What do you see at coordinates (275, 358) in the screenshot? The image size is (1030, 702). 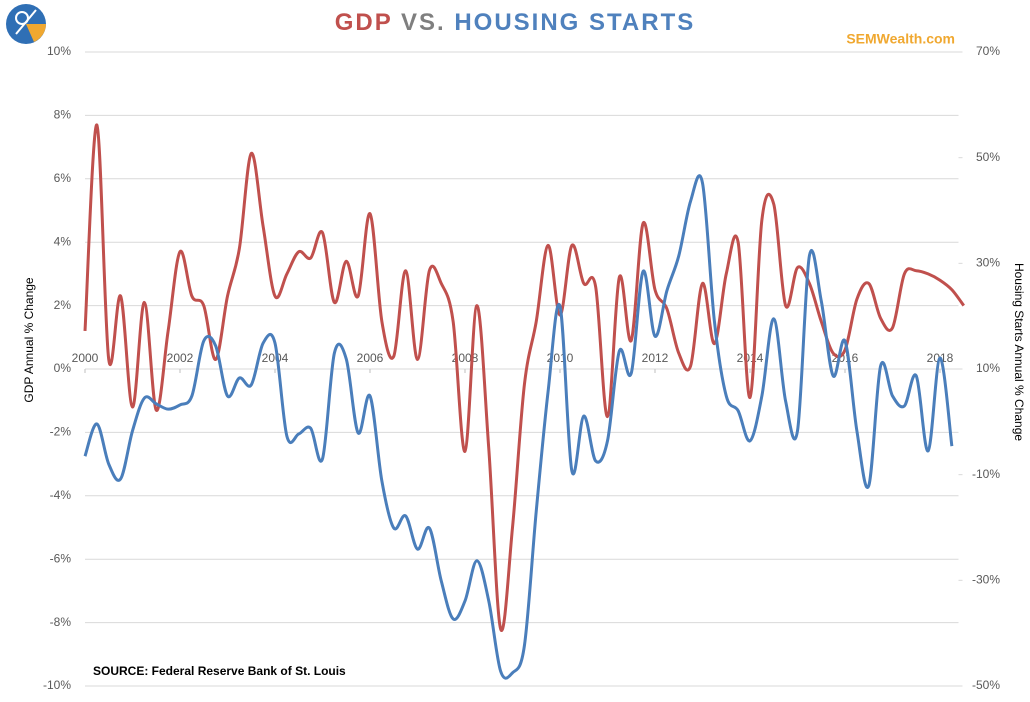 I see `x-tick-label: 2004` at bounding box center [275, 358].